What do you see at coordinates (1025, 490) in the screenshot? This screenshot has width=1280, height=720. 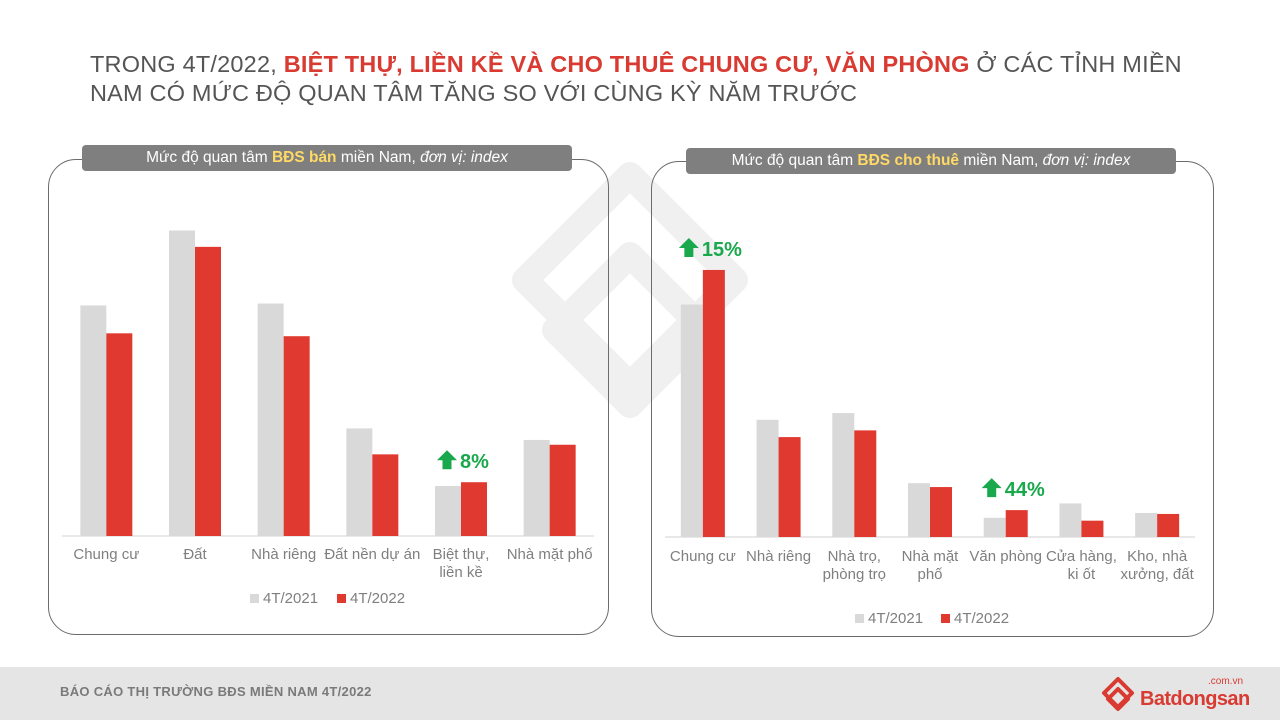 I see `rent-growth-value: 44%` at bounding box center [1025, 490].